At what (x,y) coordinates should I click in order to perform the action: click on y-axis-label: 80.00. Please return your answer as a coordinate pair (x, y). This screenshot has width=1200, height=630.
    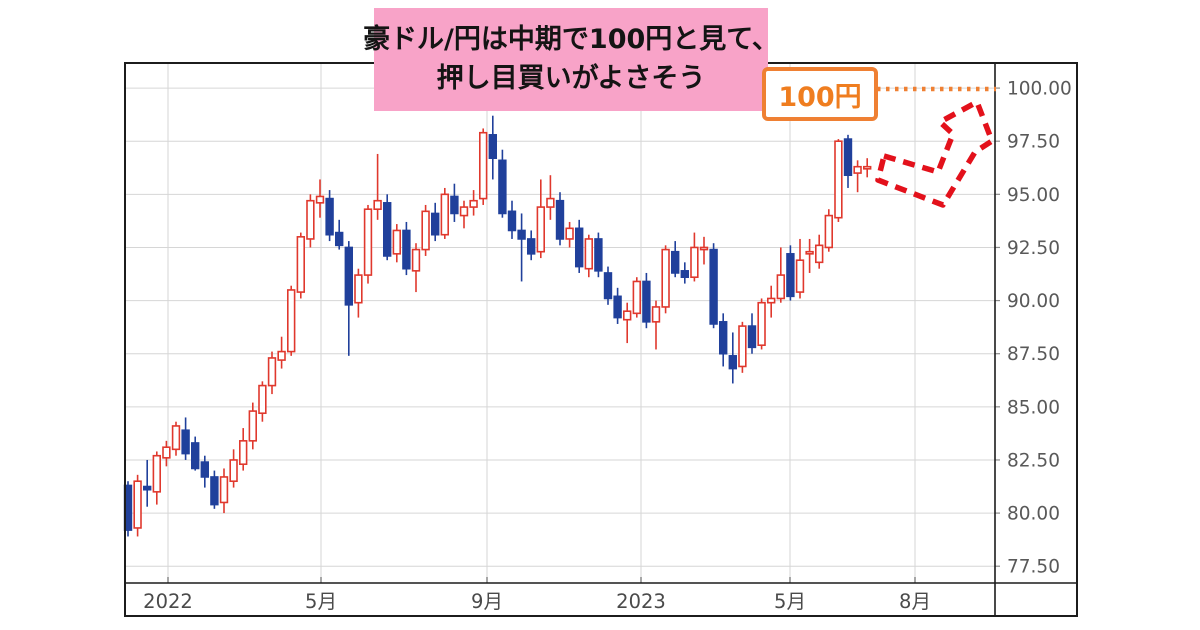
    Looking at the image, I should click on (1033, 514).